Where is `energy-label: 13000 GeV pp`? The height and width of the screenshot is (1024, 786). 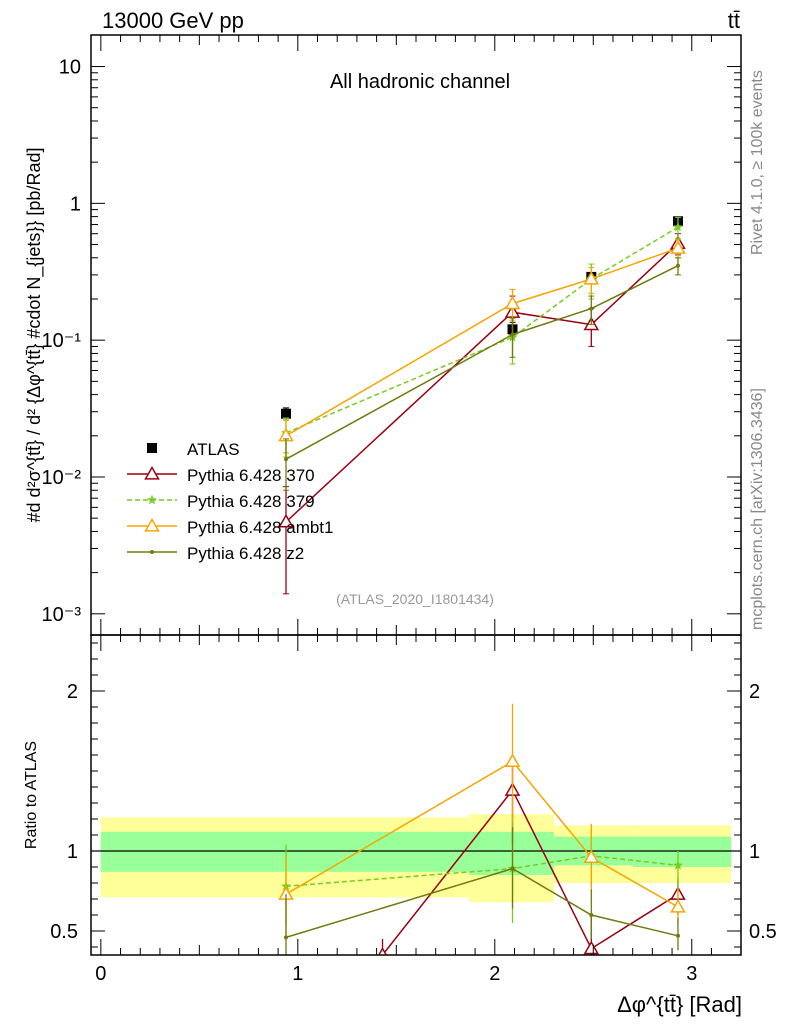 energy-label: 13000 GeV pp is located at coordinates (173, 20).